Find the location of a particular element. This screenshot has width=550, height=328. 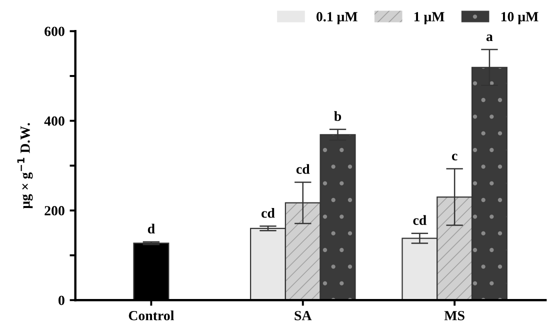

x-tick-label: MS is located at coordinates (454, 315).